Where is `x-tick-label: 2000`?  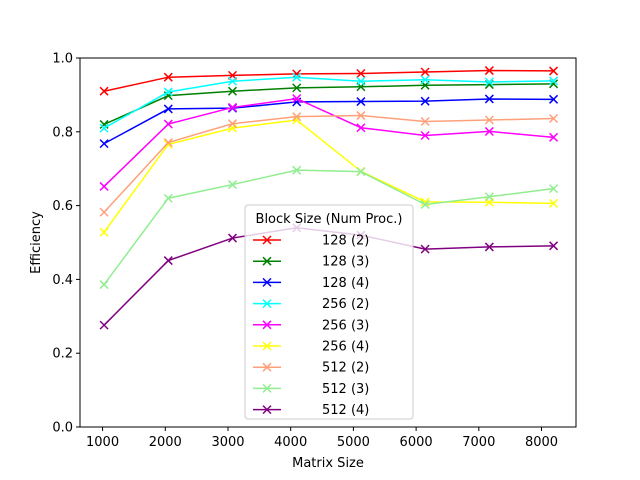
x-tick-label: 2000 is located at coordinates (165, 442).